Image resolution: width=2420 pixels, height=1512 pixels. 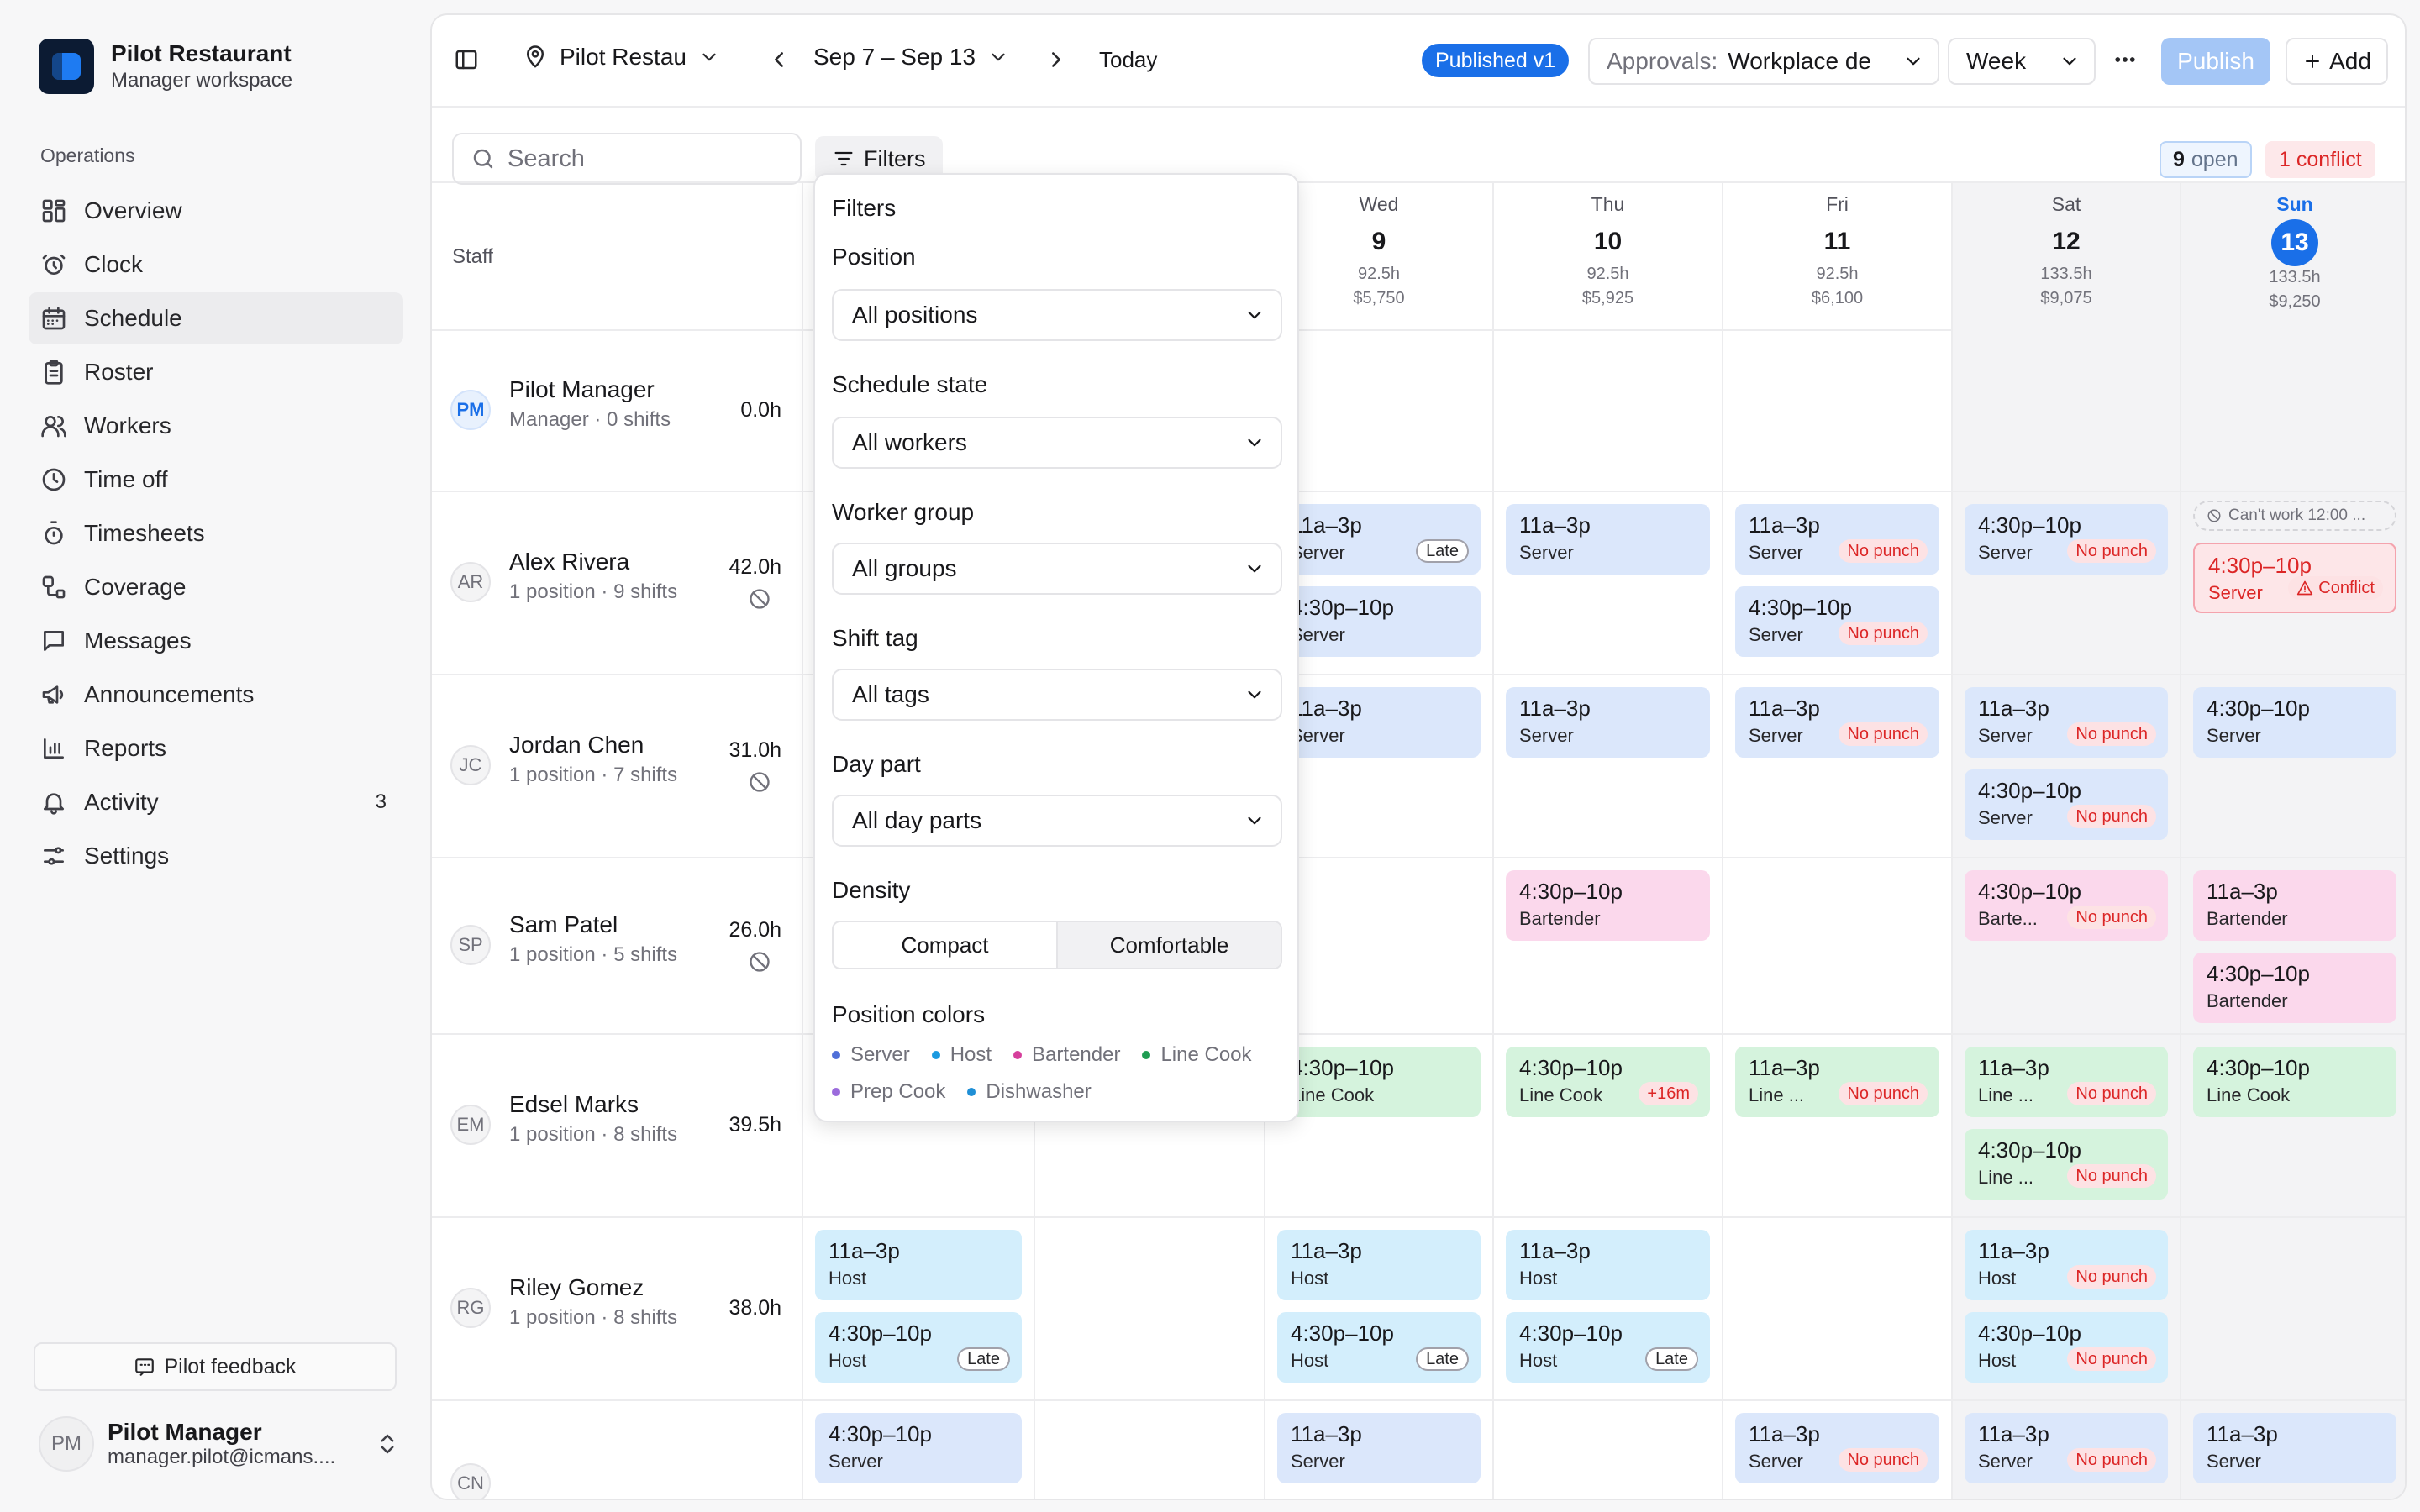 I want to click on previous-week-button, so click(x=779, y=59).